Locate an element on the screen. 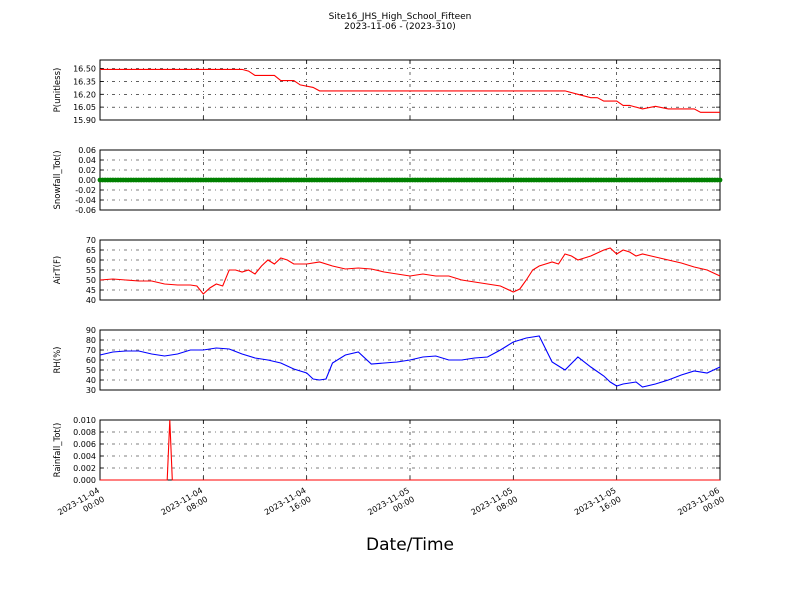  y-axis-label: AirT(F) is located at coordinates (58, 270).